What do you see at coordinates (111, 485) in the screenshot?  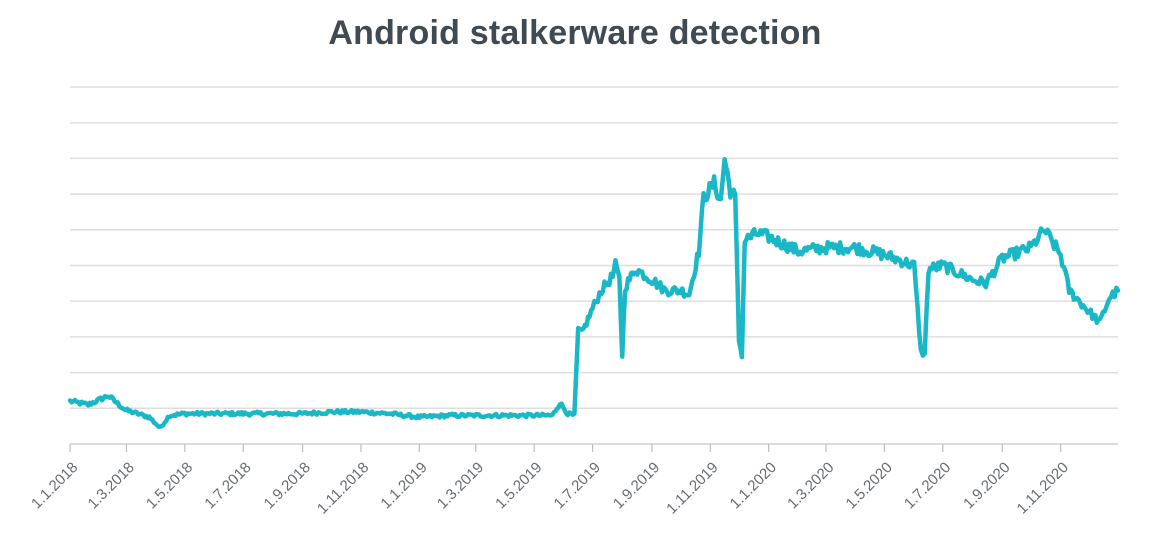 I see `x-tick-label: 1.3.2018` at bounding box center [111, 485].